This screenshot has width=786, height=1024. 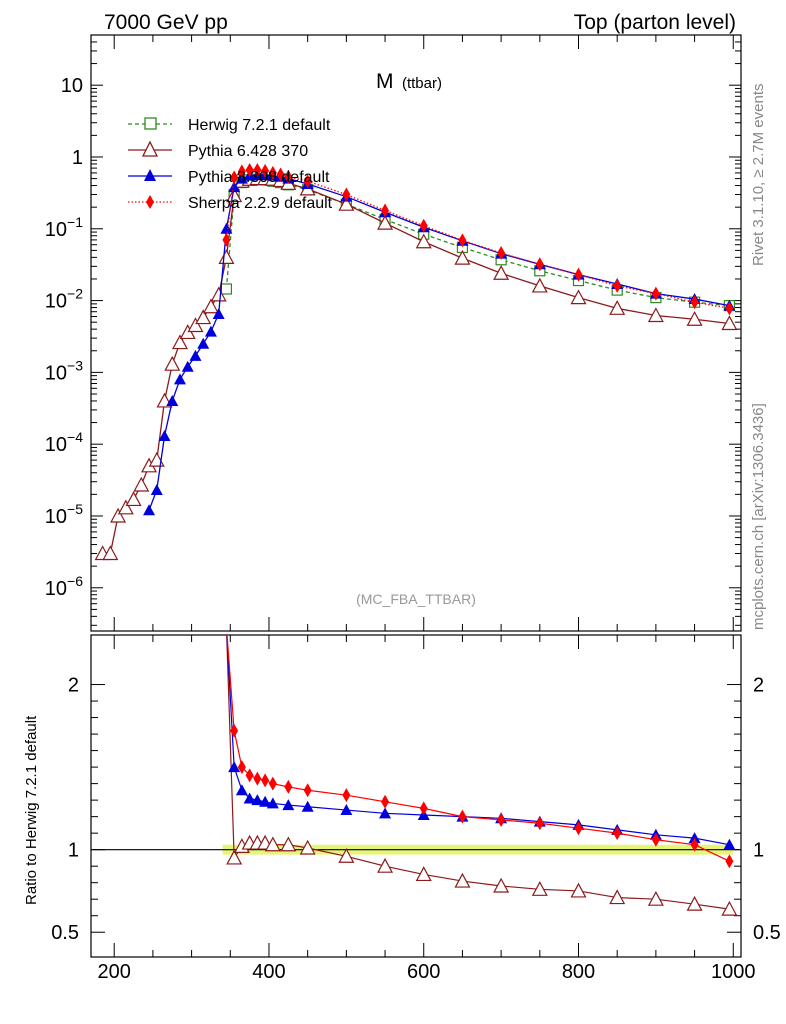 I want to click on legend-marker-filled-diamond, so click(x=150, y=202).